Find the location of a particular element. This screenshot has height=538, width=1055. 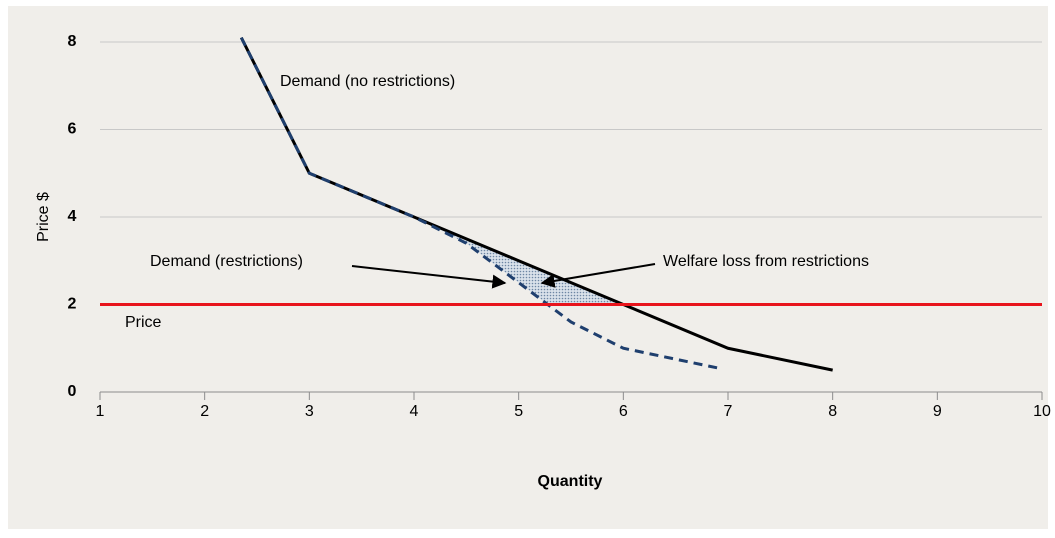

x-tick-label: 4 is located at coordinates (414, 411).